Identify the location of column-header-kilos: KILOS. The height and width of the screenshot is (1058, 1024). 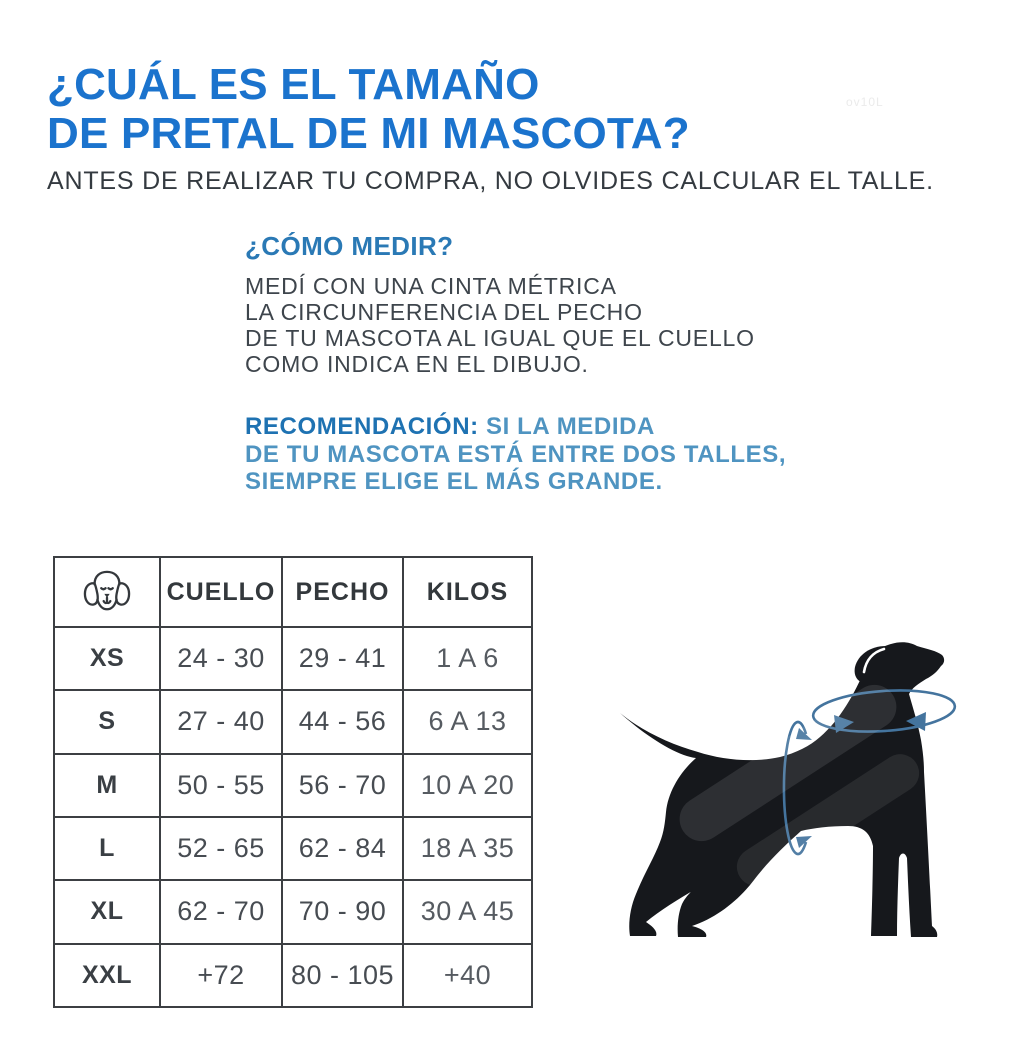
(466, 592).